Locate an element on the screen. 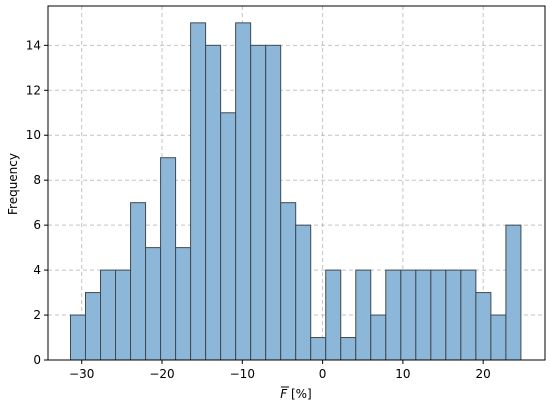 The height and width of the screenshot is (404, 550). x-tick-label: −20 is located at coordinates (161, 374).